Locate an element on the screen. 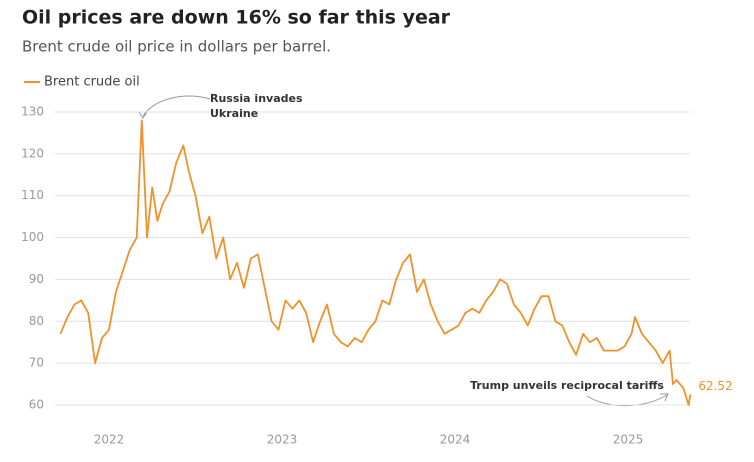 This screenshot has height=462, width=754. y-tick-label: 90 is located at coordinates (36, 279).